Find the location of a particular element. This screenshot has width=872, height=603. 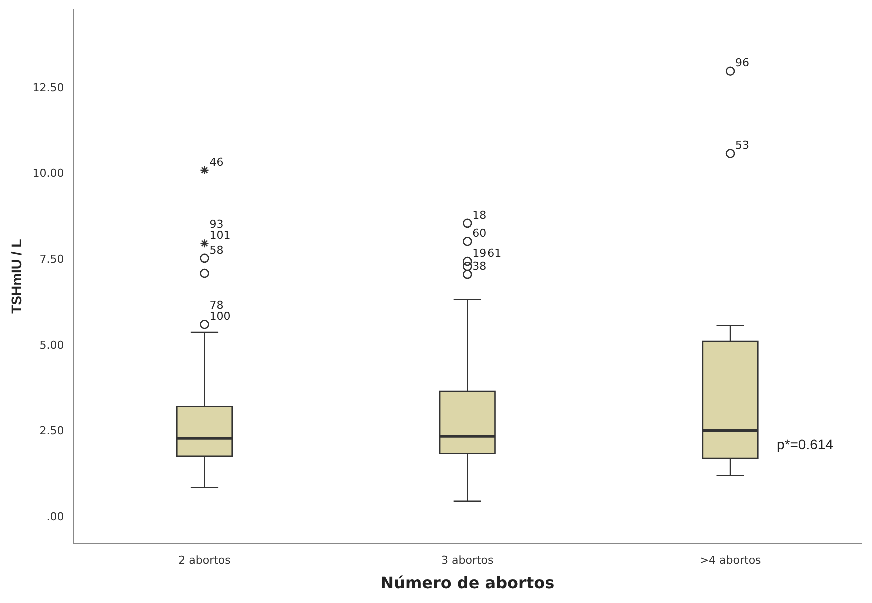

annotation: 100 is located at coordinates (220, 317).